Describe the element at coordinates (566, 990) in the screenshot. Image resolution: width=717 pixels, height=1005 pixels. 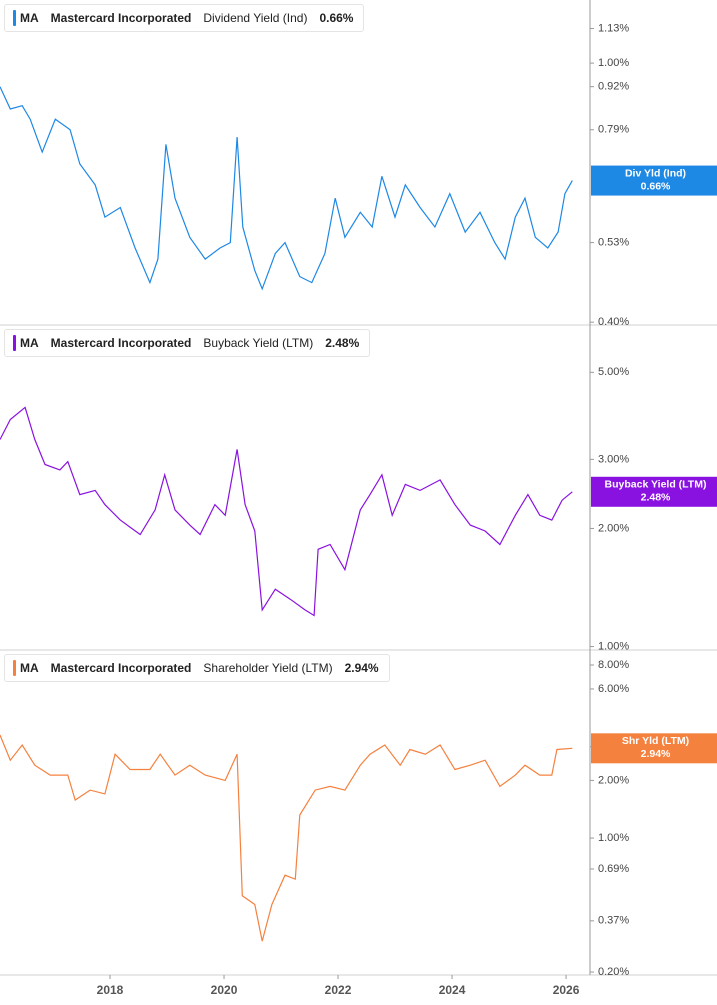
I see `x-tick-label: 2026` at that location.